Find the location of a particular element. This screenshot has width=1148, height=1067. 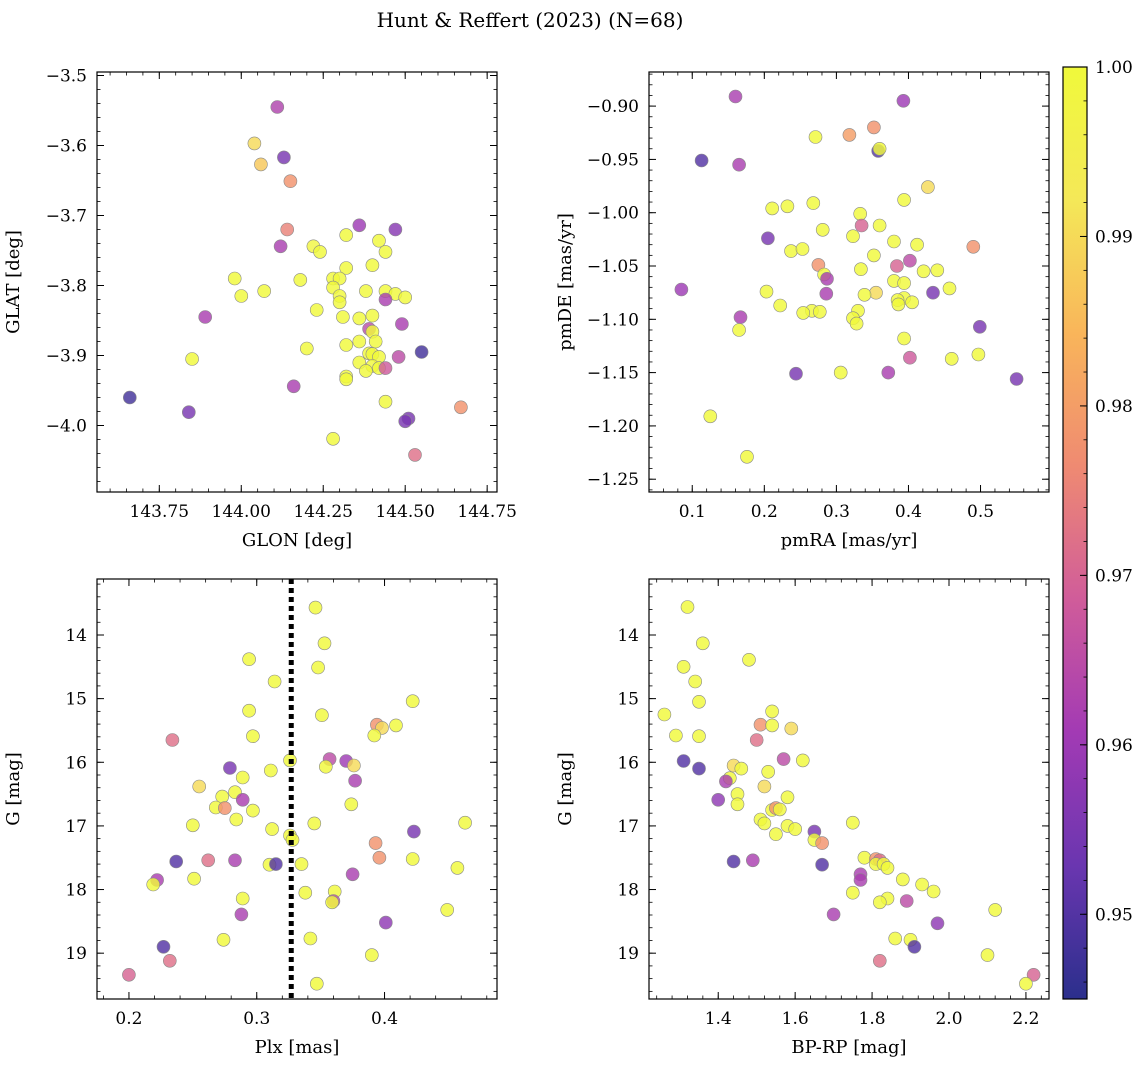

y-tick-label: 18 is located at coordinates (628, 891).